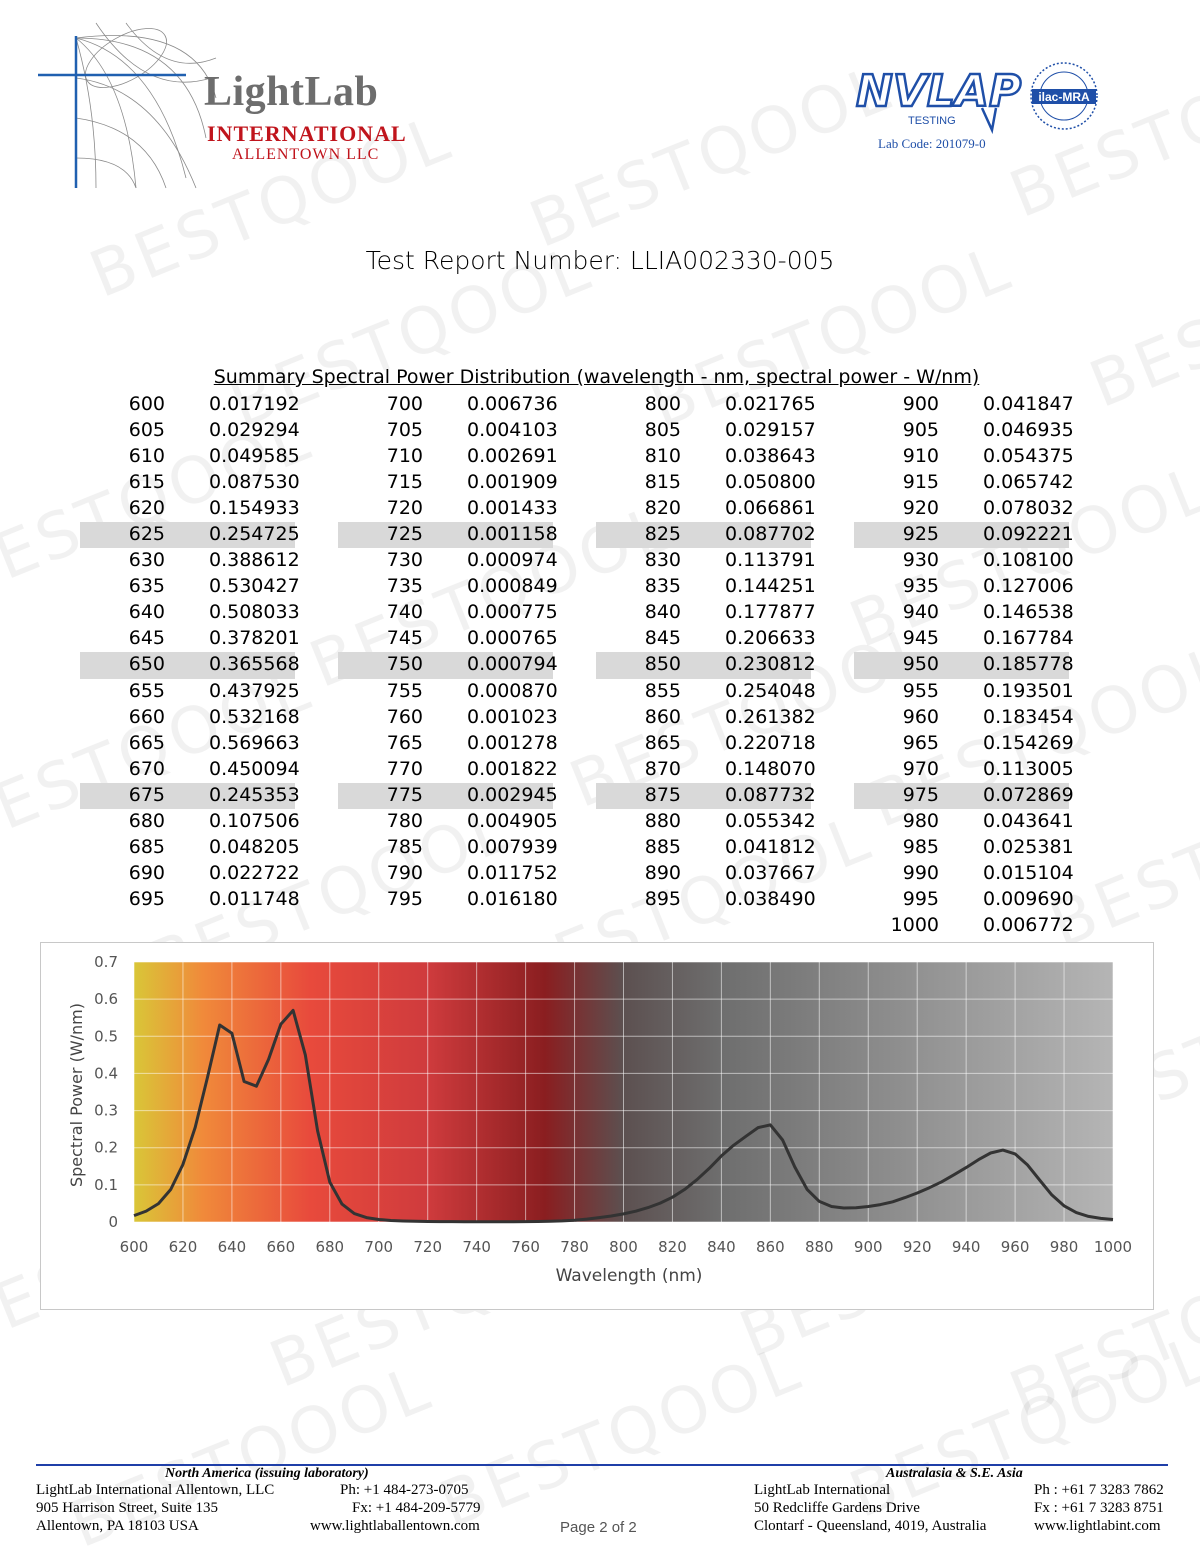 This screenshot has height=1563, width=1200. What do you see at coordinates (629, 1276) in the screenshot?
I see `x-axis-label: Wavelength (nm)` at bounding box center [629, 1276].